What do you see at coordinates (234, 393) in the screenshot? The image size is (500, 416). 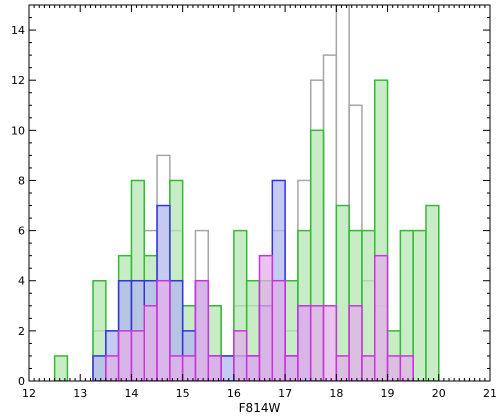 I see `x-tick-label: 16` at bounding box center [234, 393].